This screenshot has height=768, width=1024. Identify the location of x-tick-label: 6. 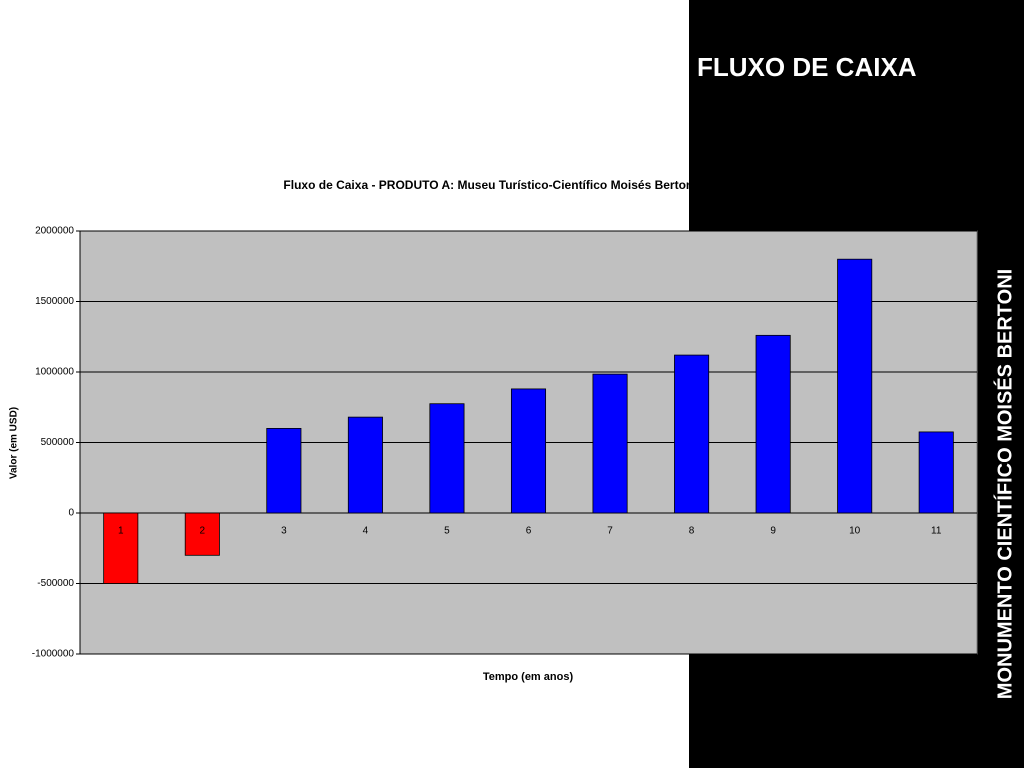
(529, 531).